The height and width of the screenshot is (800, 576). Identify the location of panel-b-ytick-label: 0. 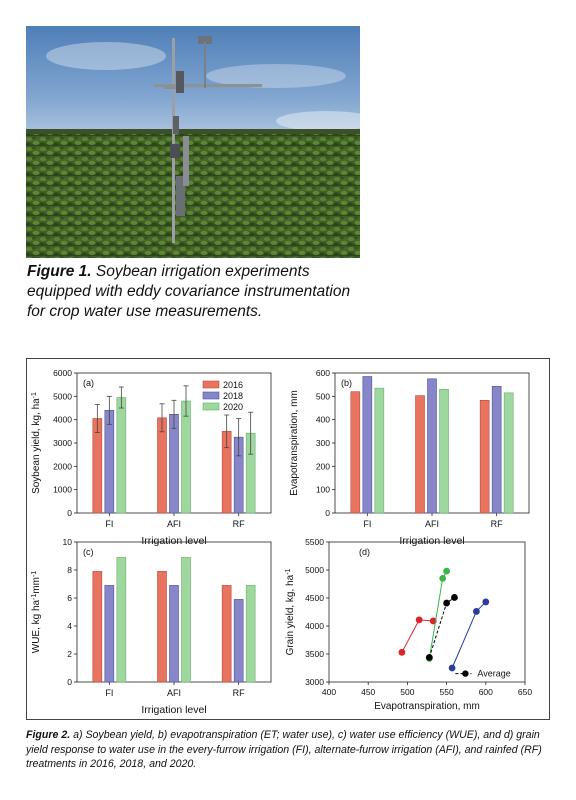
(327, 513).